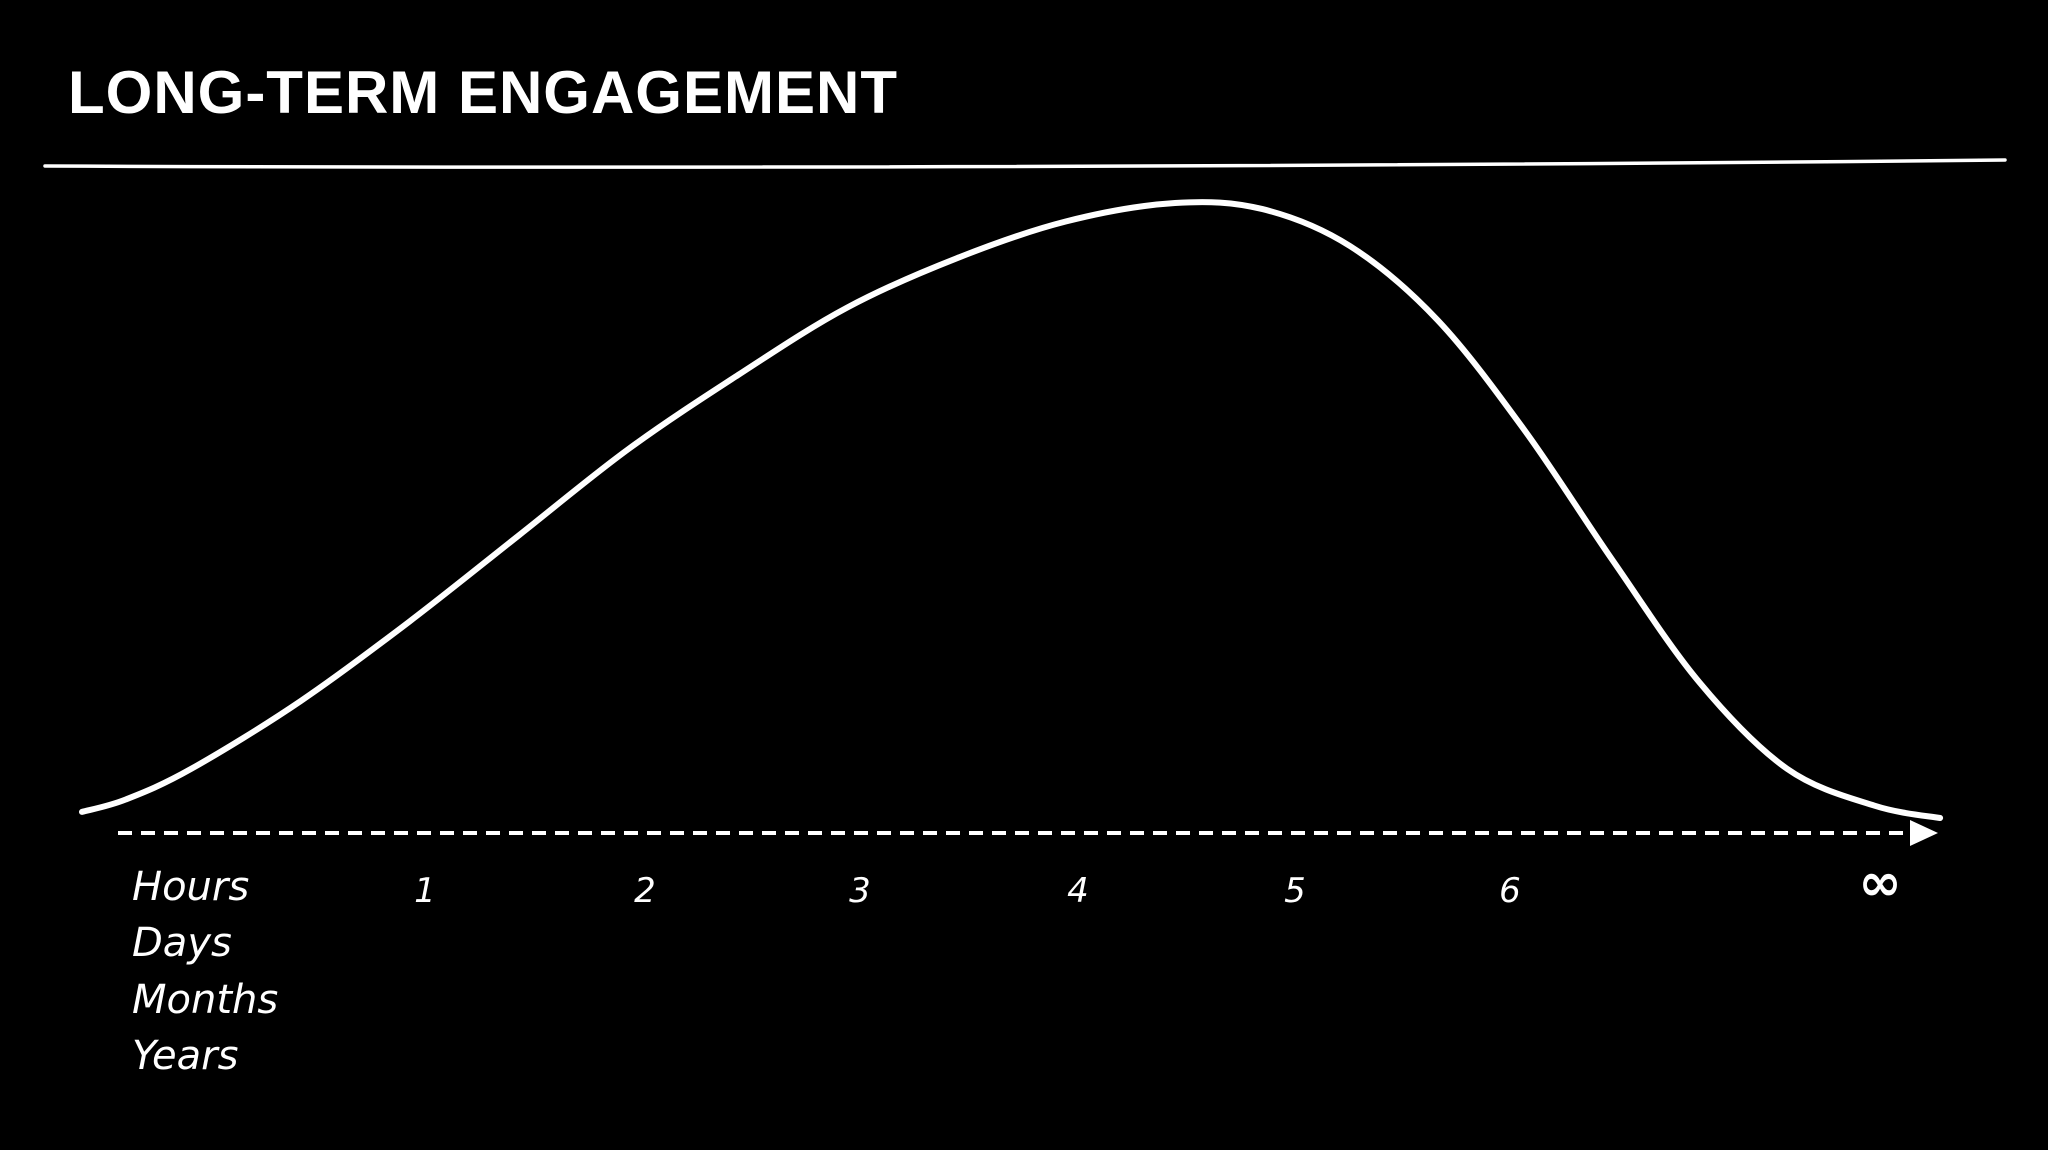 This screenshot has width=2048, height=1150. Describe the element at coordinates (1078, 891) in the screenshot. I see `tick-label-4: 4` at that location.